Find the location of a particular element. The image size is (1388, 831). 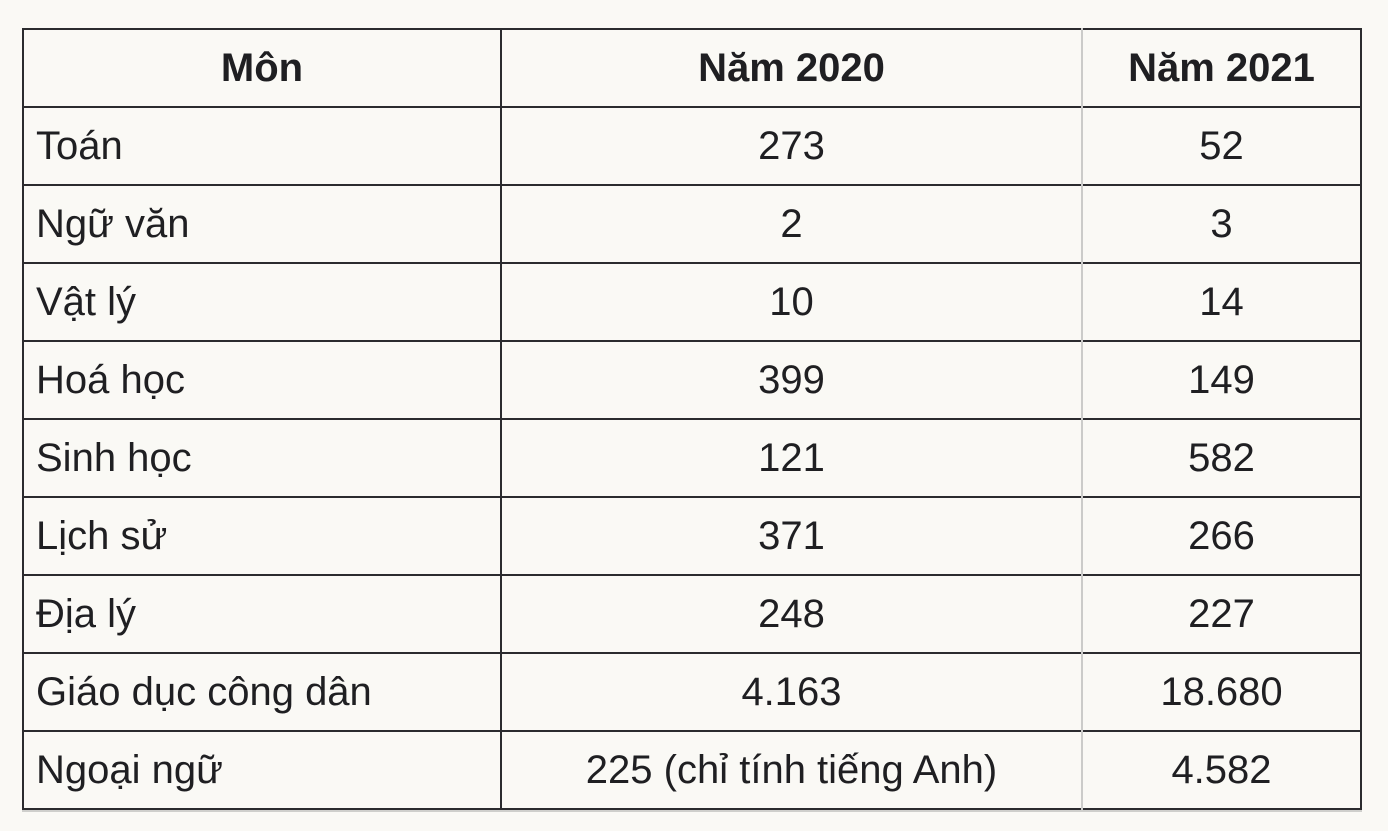

table-row: Hoá học 399 149 is located at coordinates (692, 379).